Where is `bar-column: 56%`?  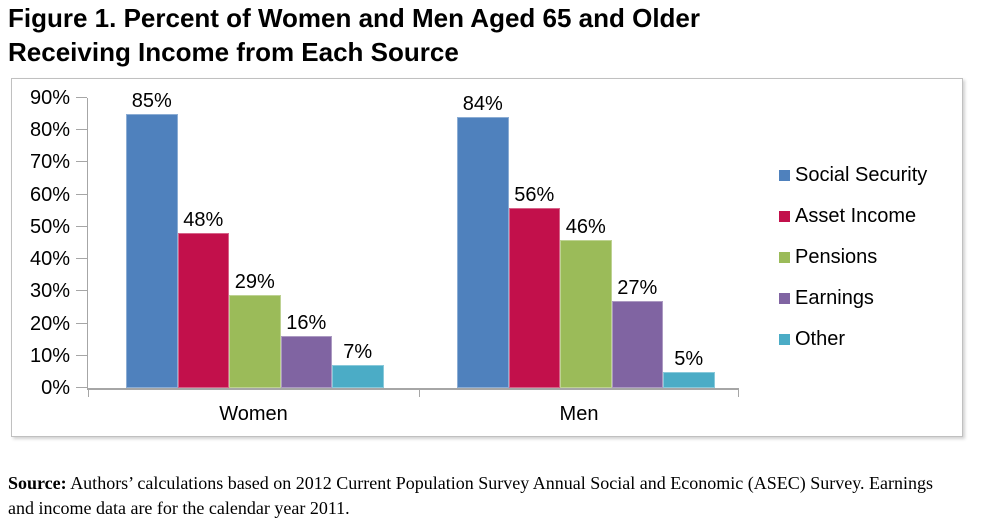 bar-column: 56% is located at coordinates (534, 285).